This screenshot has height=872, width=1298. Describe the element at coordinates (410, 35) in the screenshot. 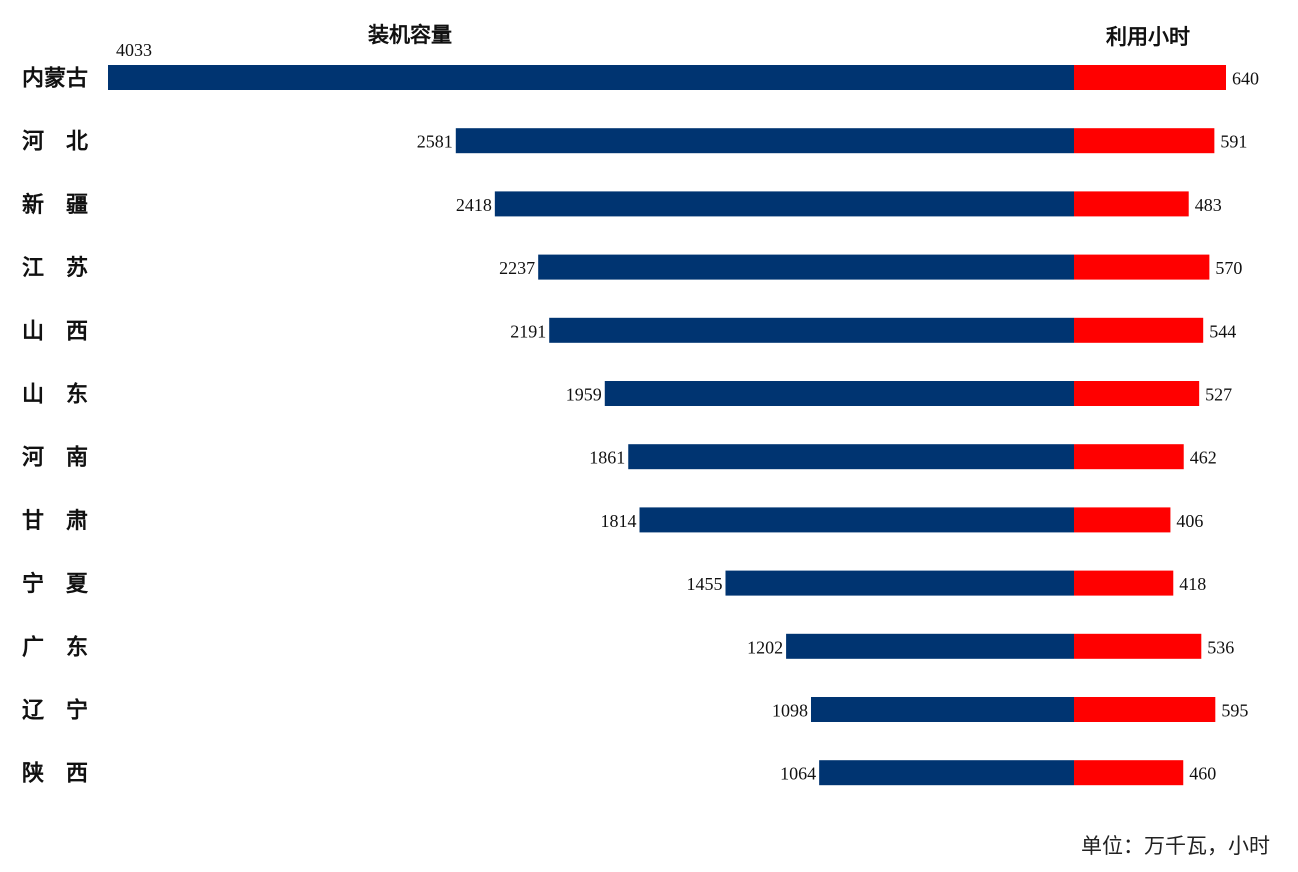

I see `capacity-header: 装机容量` at that location.